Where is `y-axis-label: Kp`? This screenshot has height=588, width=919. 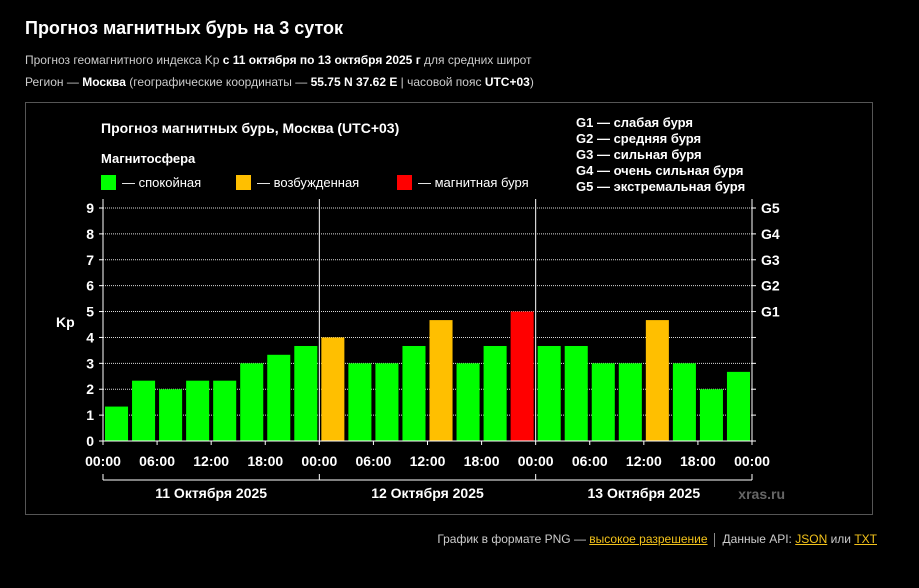 y-axis-label: Kp is located at coordinates (65, 322).